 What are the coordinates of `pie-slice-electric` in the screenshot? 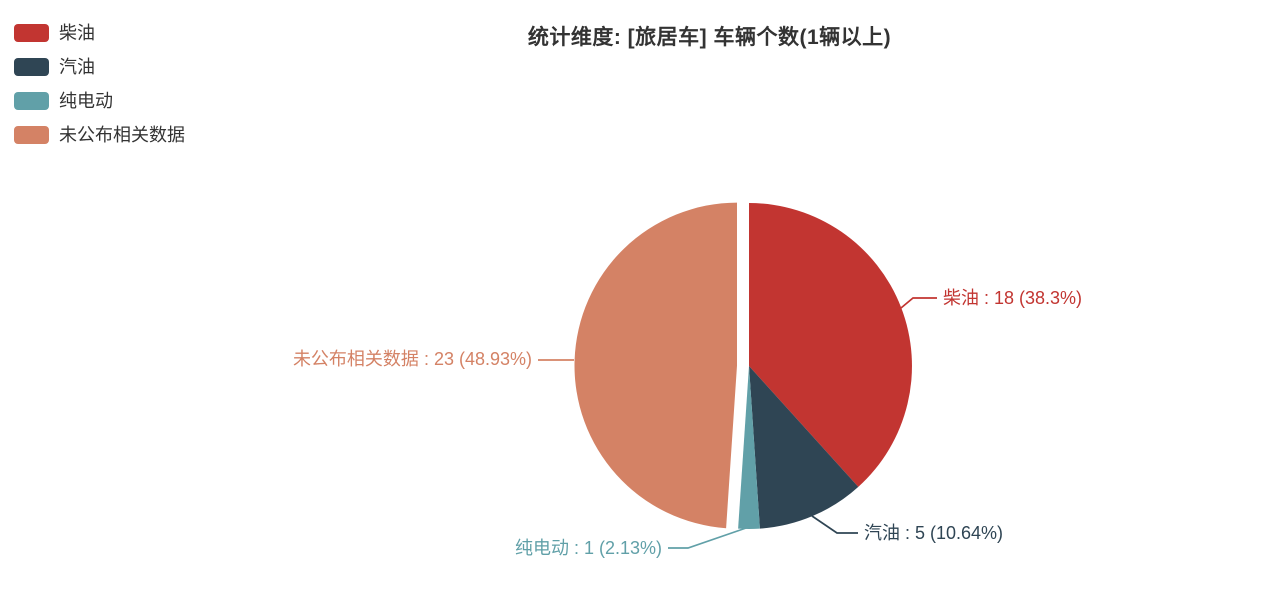 It's located at (749, 447).